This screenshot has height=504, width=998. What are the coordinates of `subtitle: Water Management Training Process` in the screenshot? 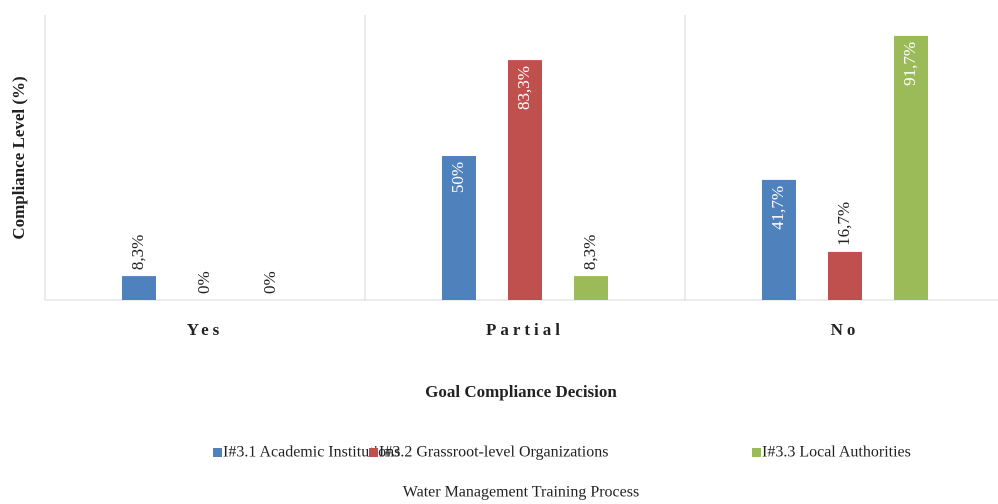 It's located at (521, 492).